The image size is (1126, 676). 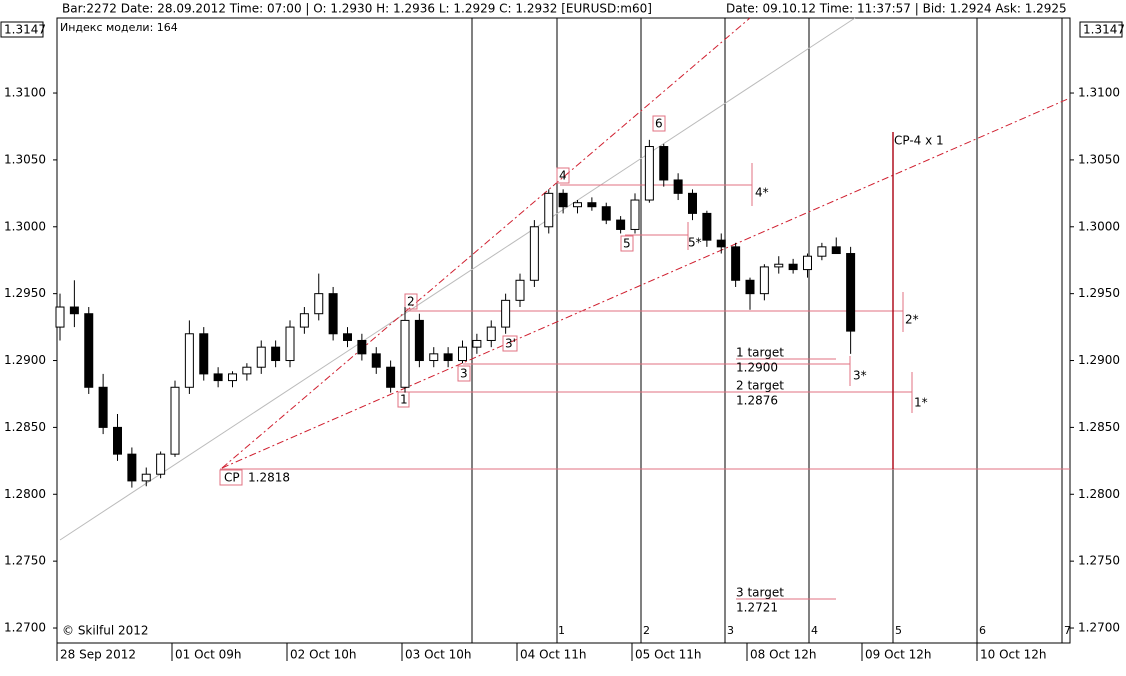 What do you see at coordinates (760, 386) in the screenshot?
I see `annotation: 2 target` at bounding box center [760, 386].